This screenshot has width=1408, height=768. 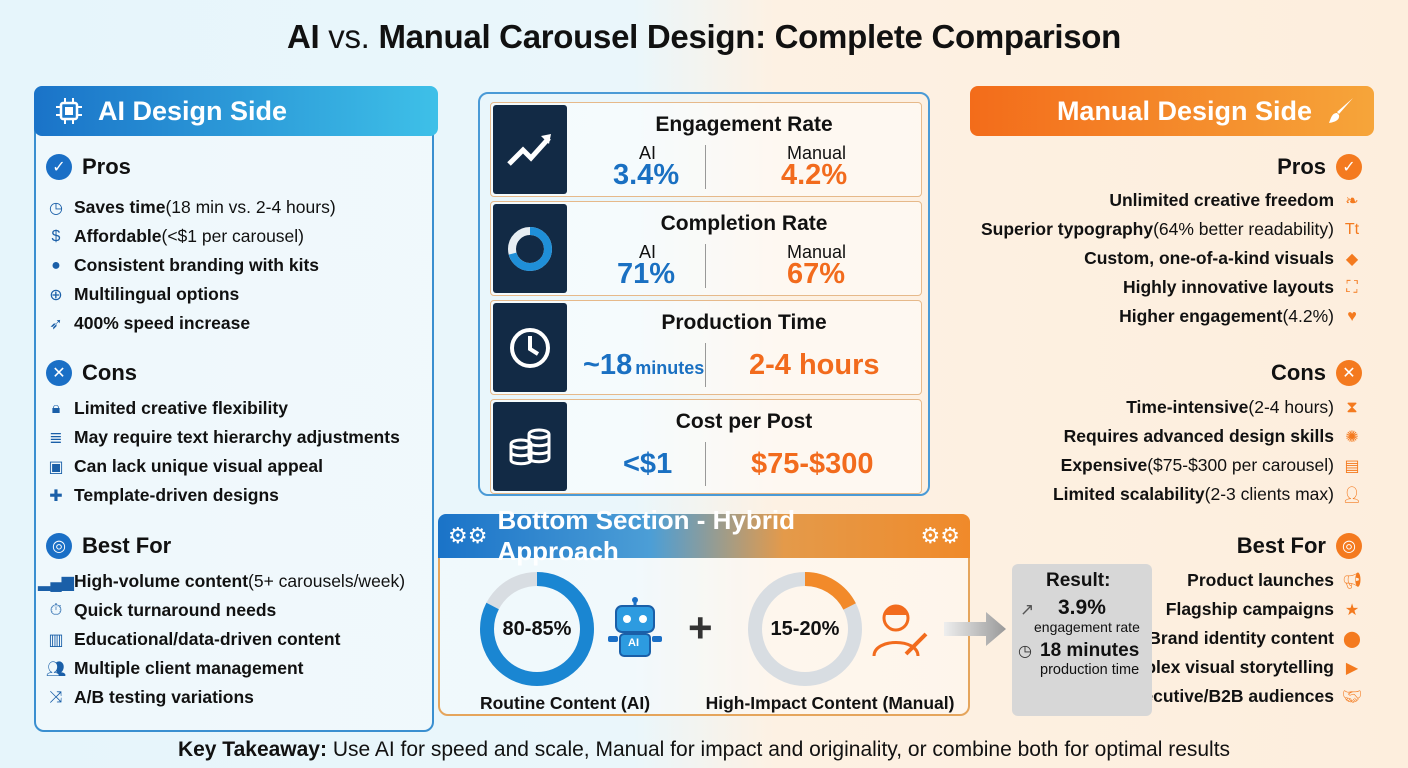 I want to click on film-icon: ▶, so click(x=1352, y=668).